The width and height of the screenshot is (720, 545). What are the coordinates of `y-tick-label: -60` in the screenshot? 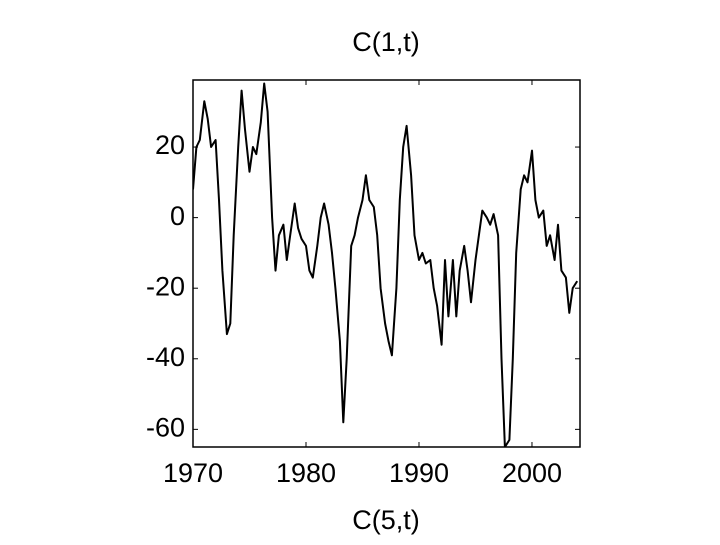 It's located at (165, 427).